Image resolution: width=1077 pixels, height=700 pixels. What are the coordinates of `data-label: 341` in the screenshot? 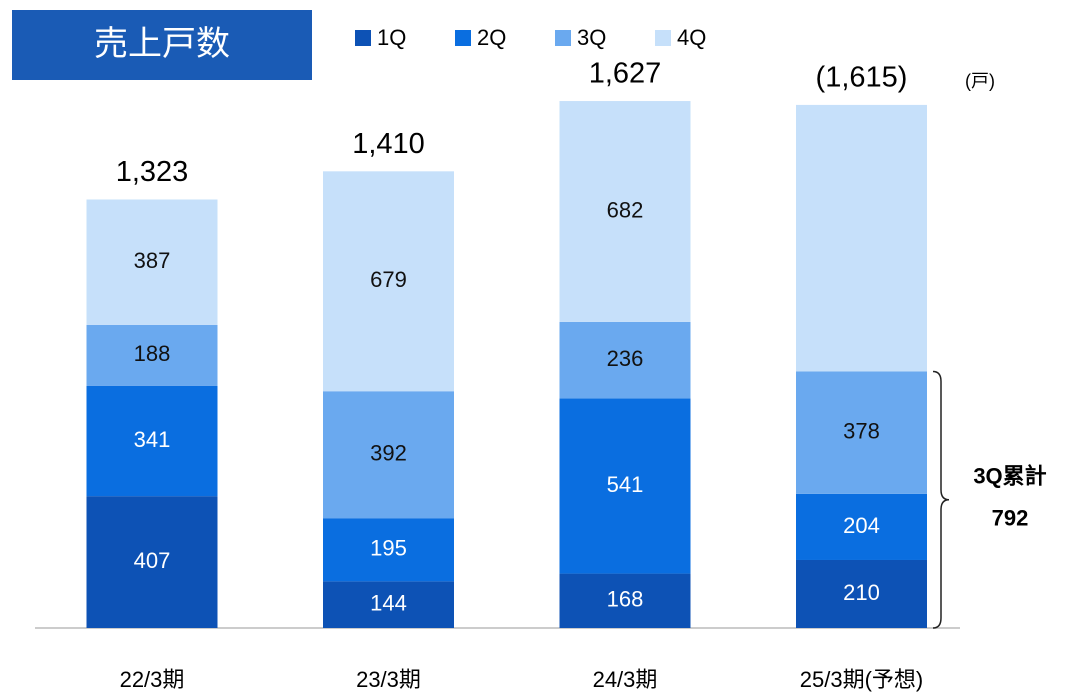 It's located at (152, 439).